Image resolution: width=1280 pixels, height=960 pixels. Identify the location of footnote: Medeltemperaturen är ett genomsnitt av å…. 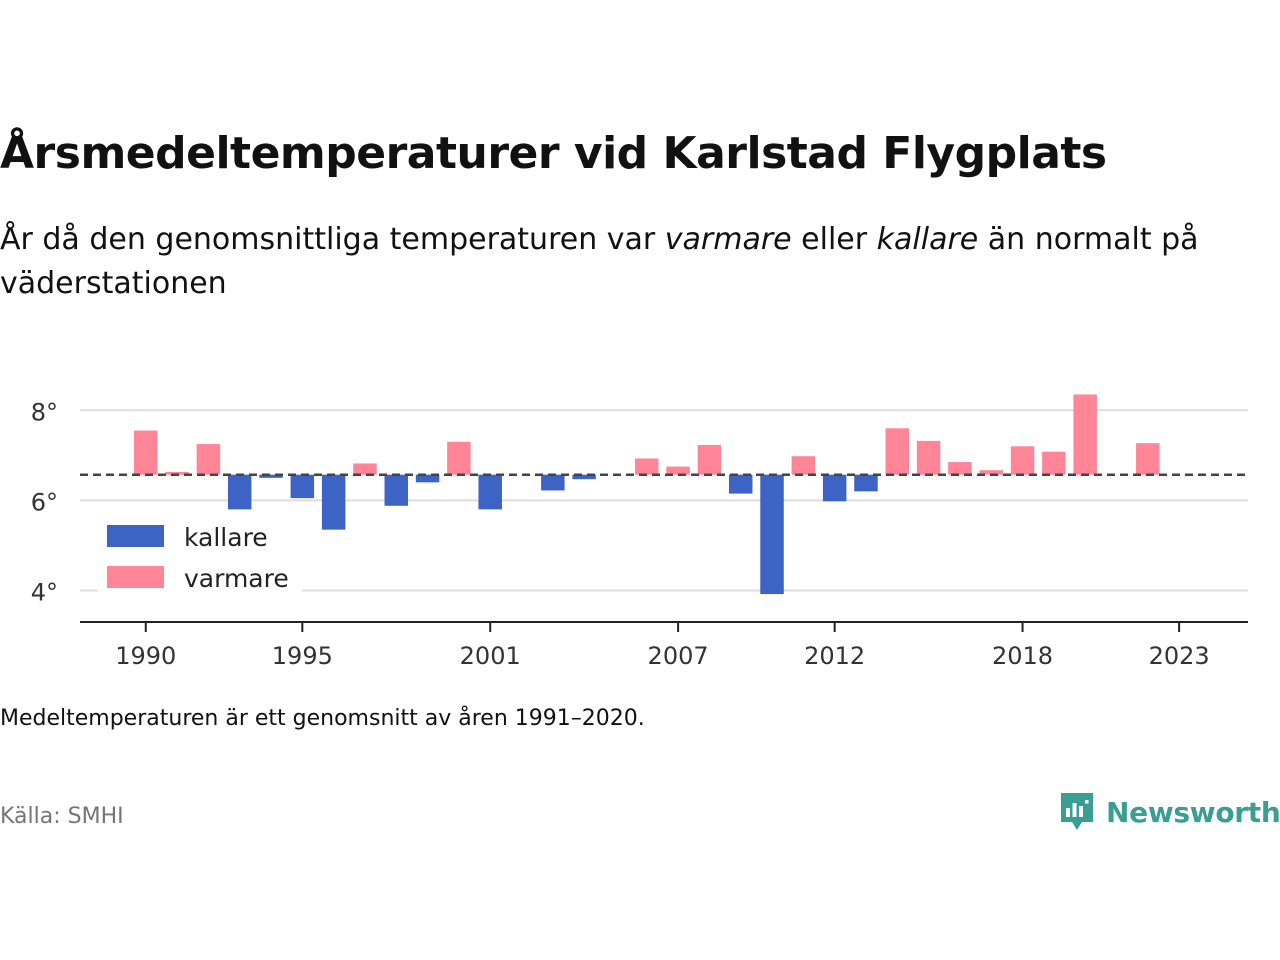
(322, 718).